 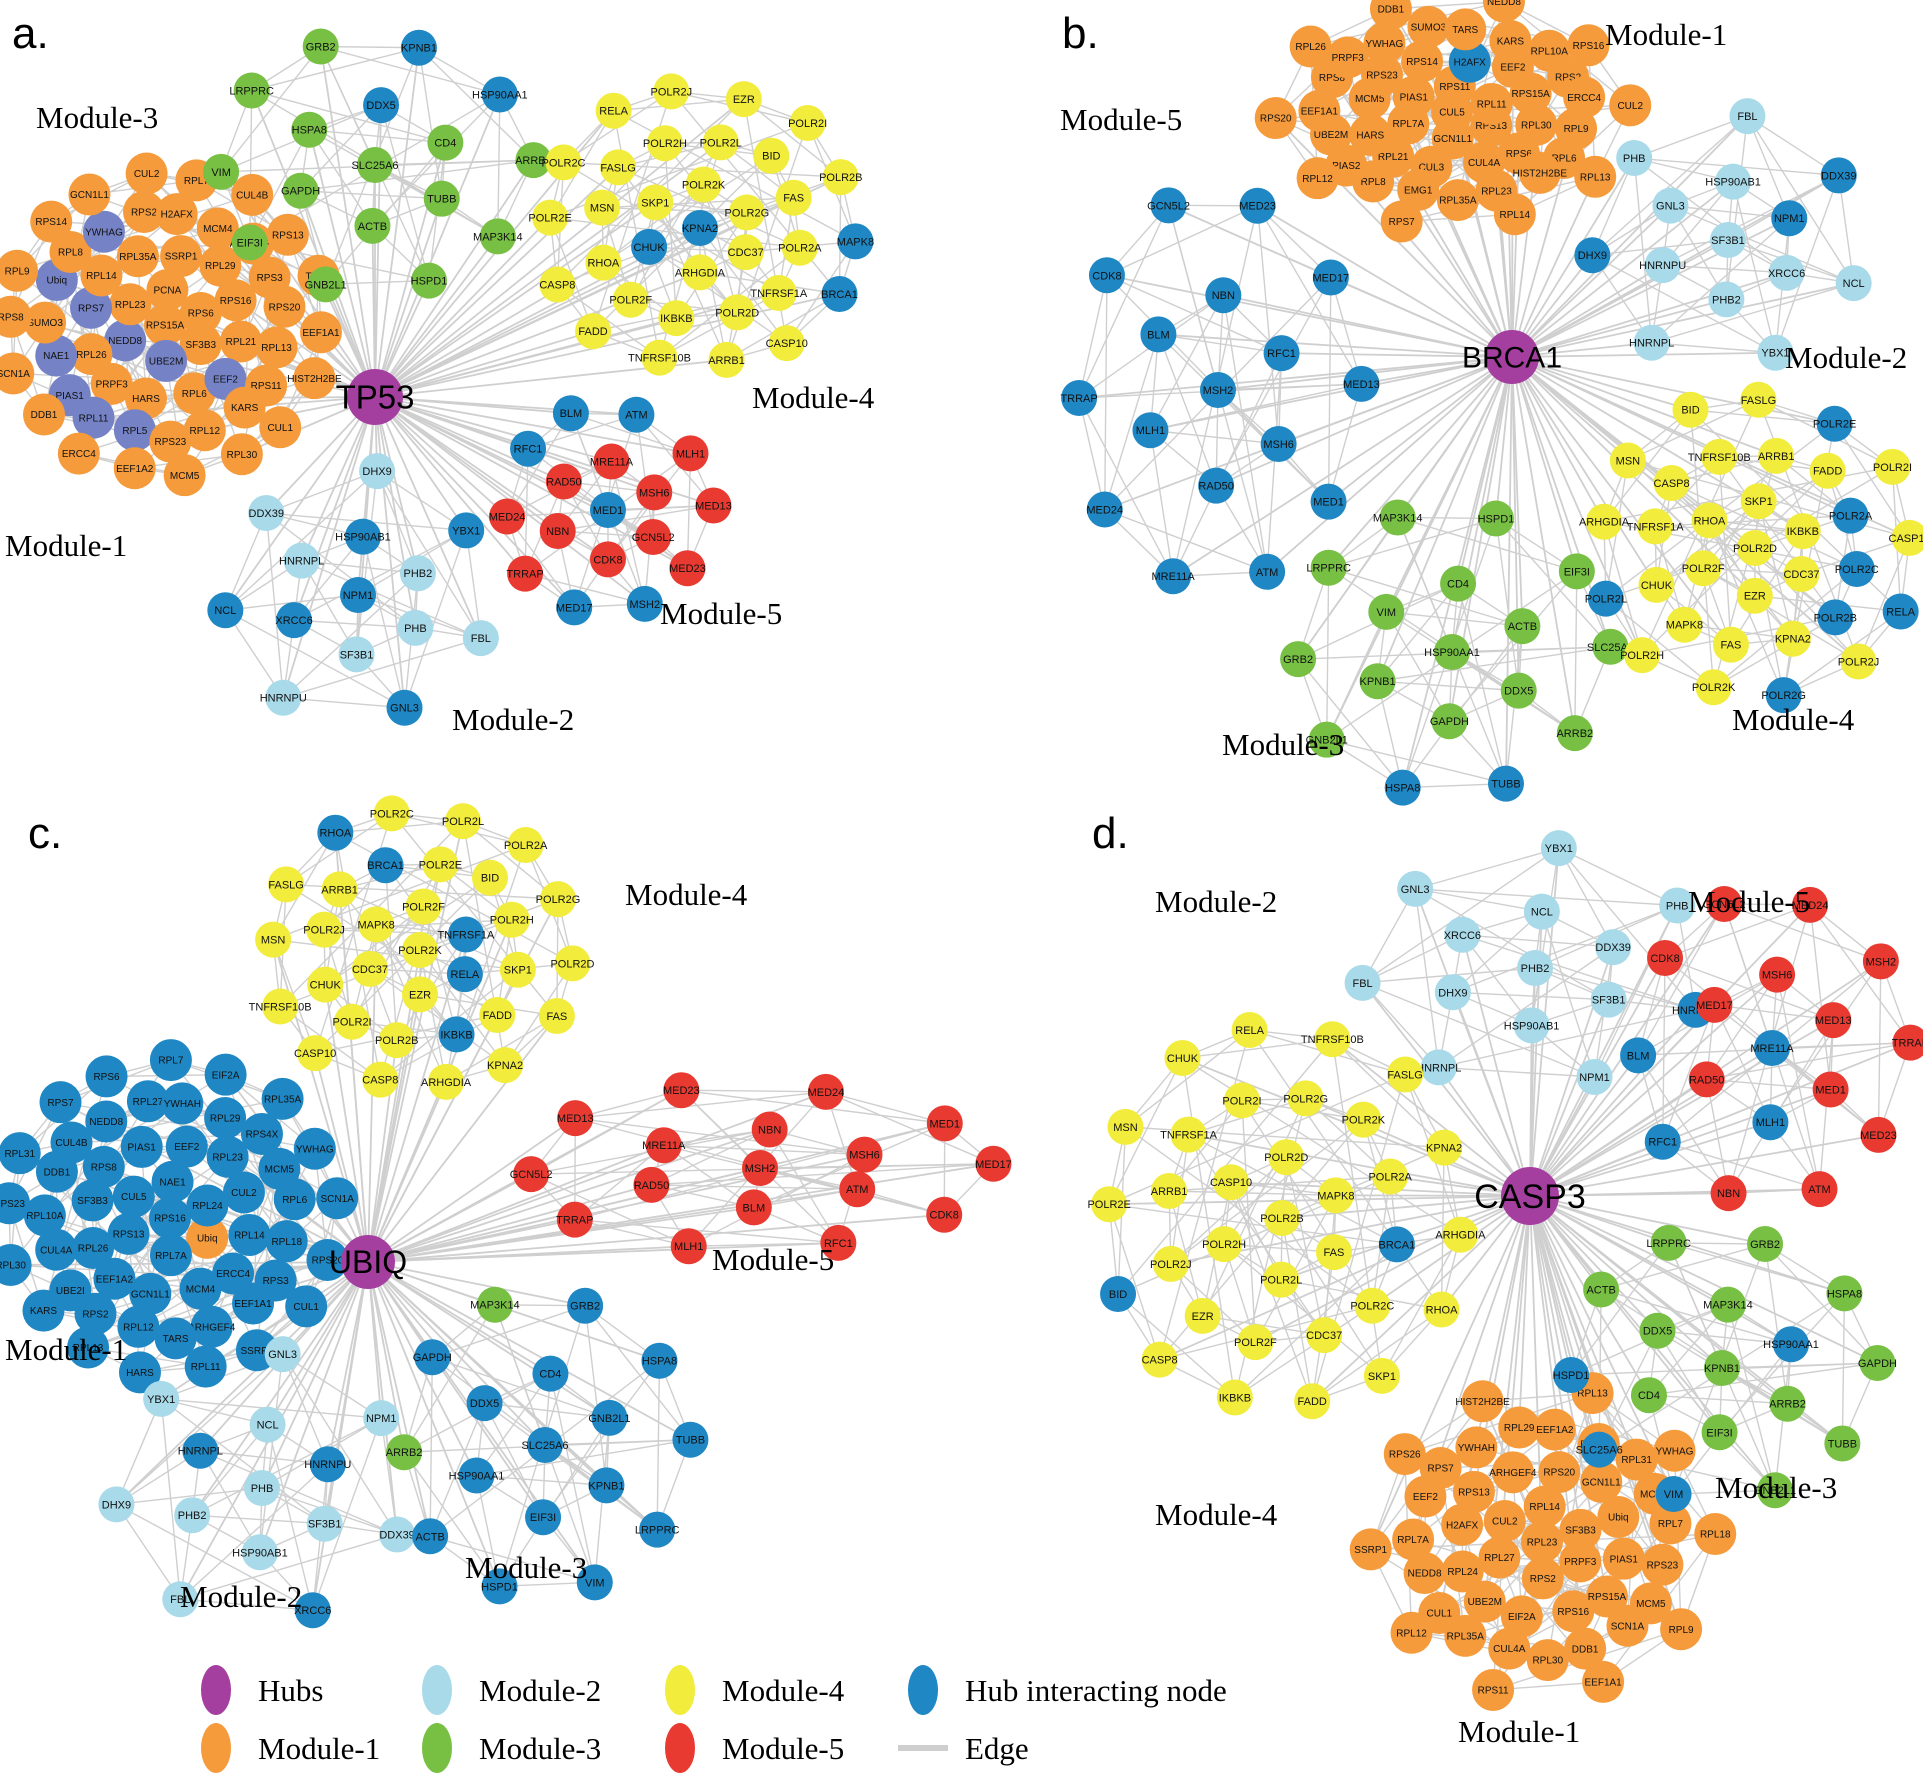 What do you see at coordinates (690, 453) in the screenshot?
I see `node-mlh1: MLH1` at bounding box center [690, 453].